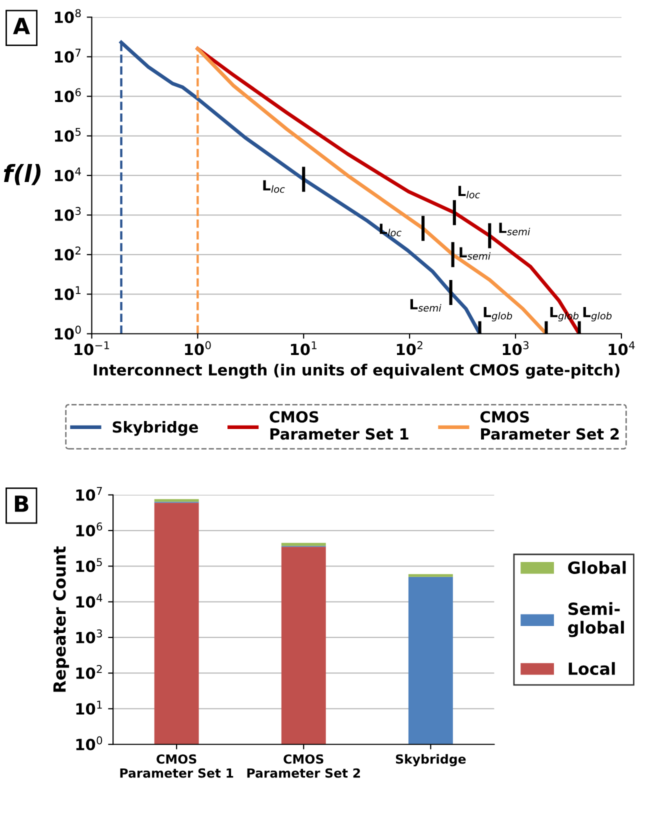 The width and height of the screenshot is (646, 818). I want to click on text: B, so click(21, 504).